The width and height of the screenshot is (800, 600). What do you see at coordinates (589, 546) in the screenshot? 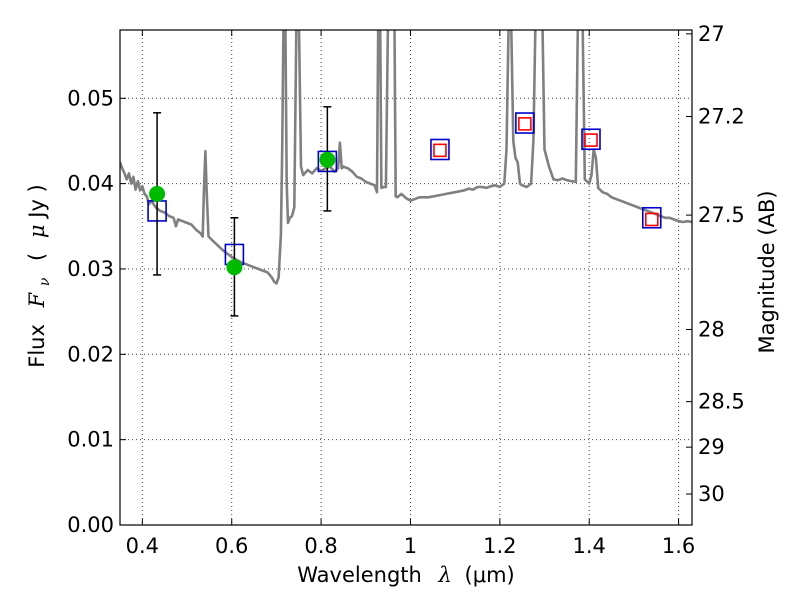
I see `x-tick-label: 1.4` at bounding box center [589, 546].